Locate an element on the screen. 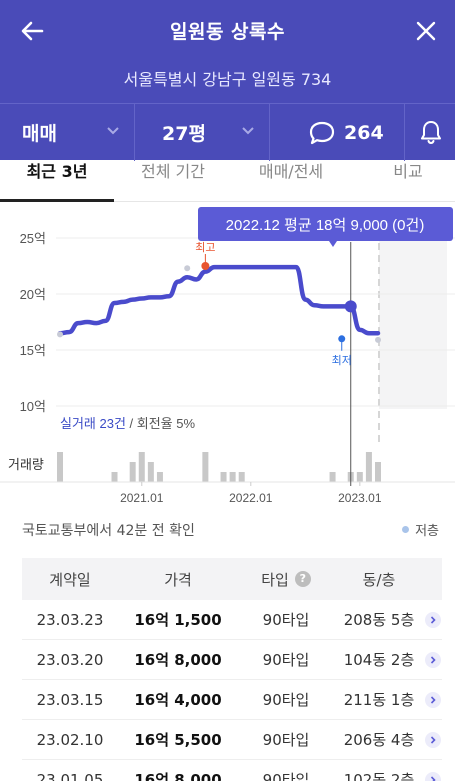 Image resolution: width=455 pixels, height=781 pixels. legend-dot is located at coordinates (406, 529).